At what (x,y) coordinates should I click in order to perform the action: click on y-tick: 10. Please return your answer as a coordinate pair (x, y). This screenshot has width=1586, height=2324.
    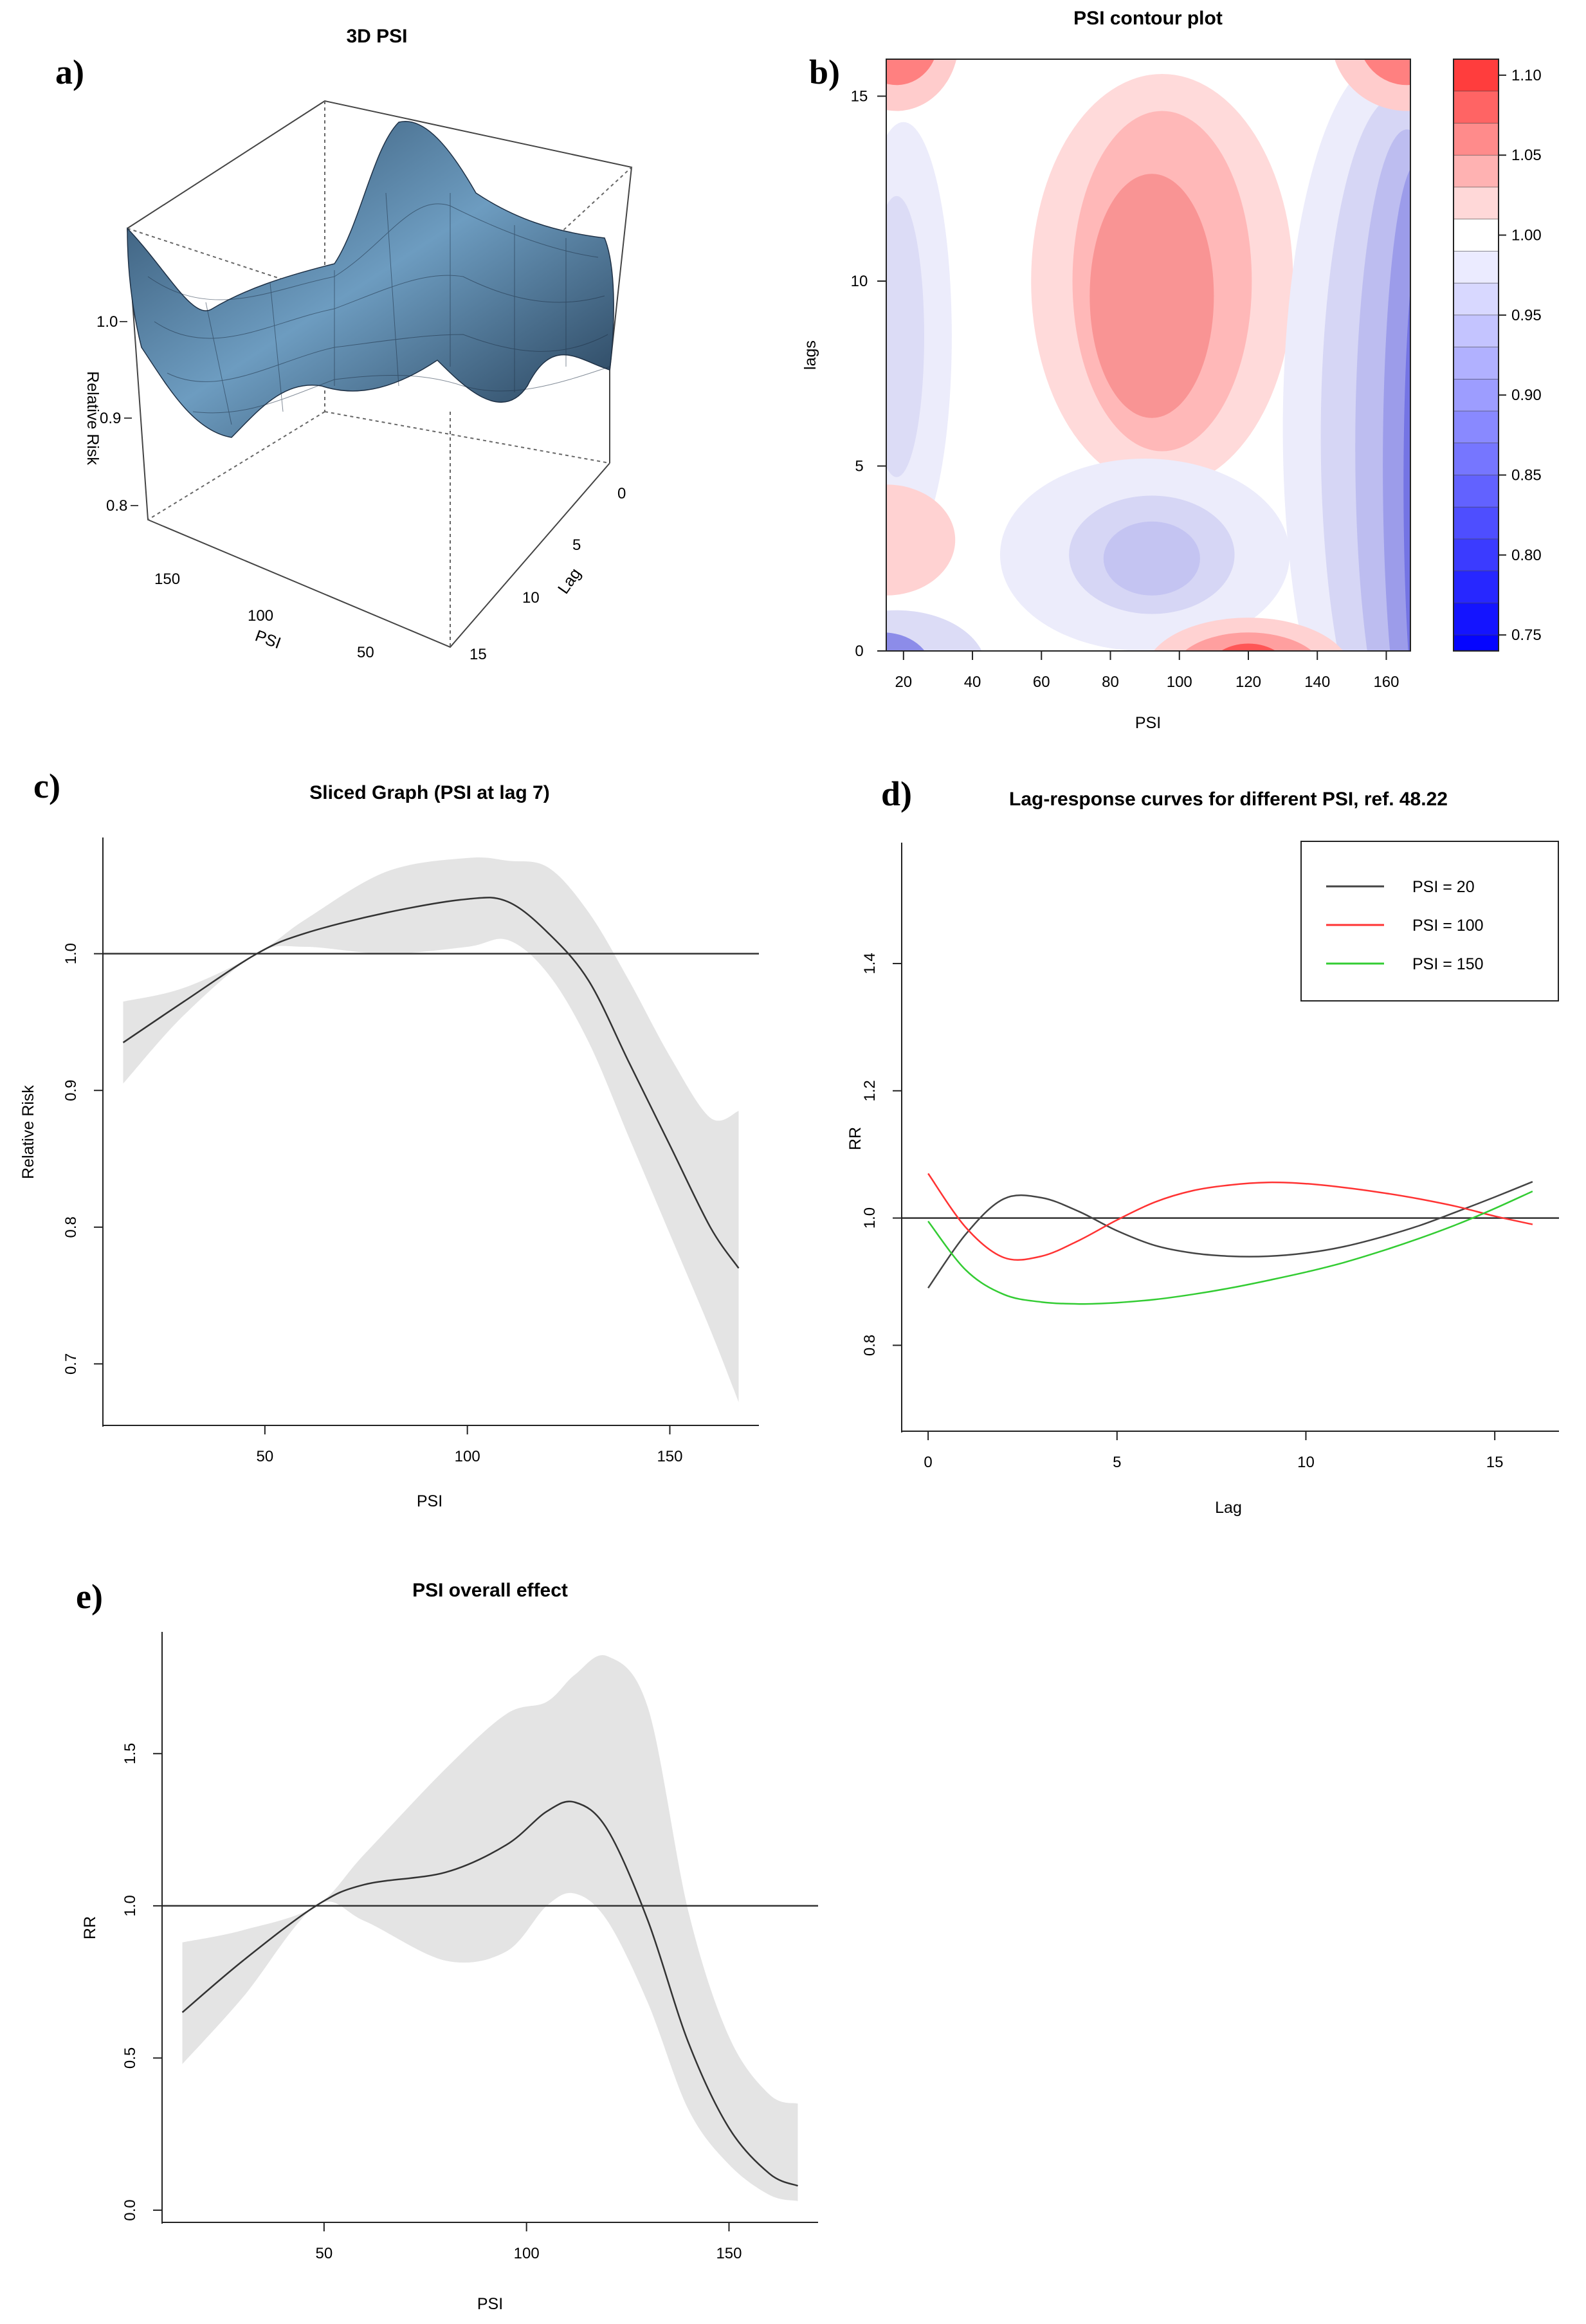
    Looking at the image, I should click on (531, 598).